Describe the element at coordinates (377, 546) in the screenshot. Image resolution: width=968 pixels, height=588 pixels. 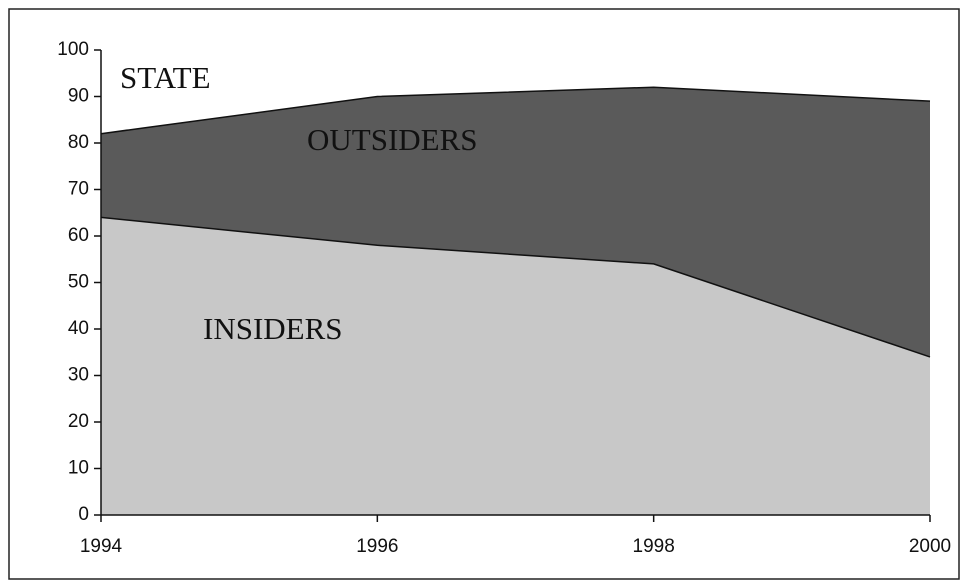
I see `x-tick-label: 1996` at that location.